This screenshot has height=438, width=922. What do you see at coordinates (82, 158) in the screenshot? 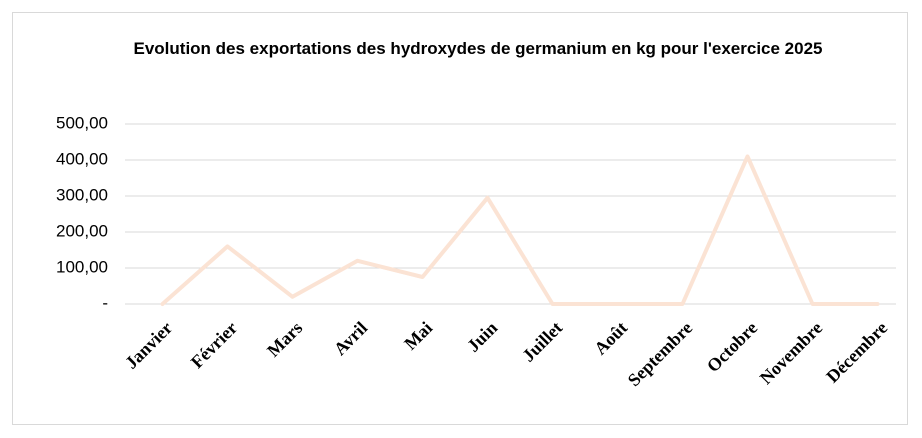
I see `y-tick-label: 400,00` at bounding box center [82, 158].